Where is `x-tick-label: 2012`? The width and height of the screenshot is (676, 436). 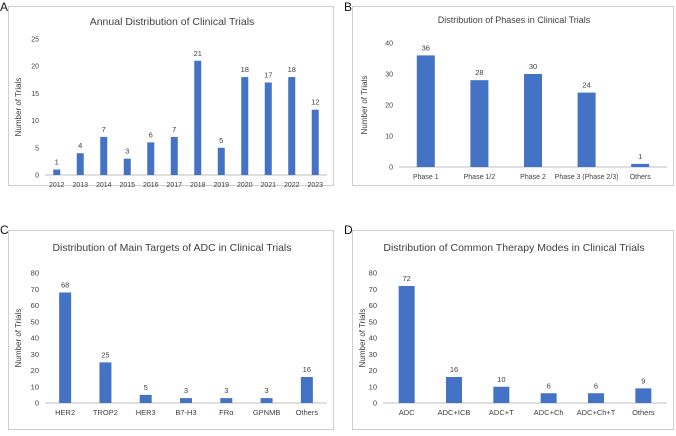 x-tick-label: 2012 is located at coordinates (57, 184).